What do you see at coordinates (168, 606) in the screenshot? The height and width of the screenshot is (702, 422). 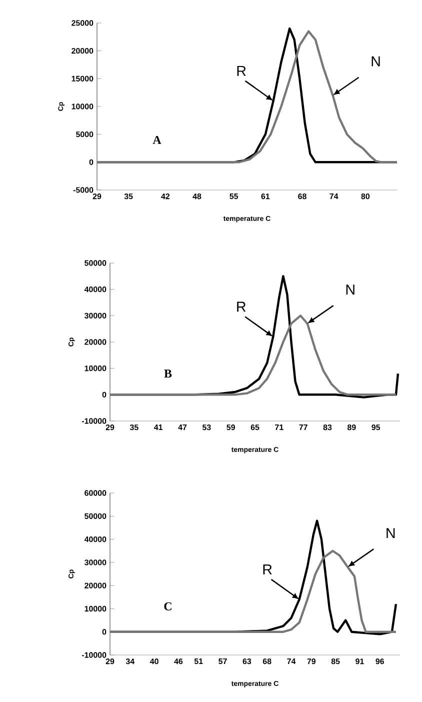 I see `annotation: C` at bounding box center [168, 606].